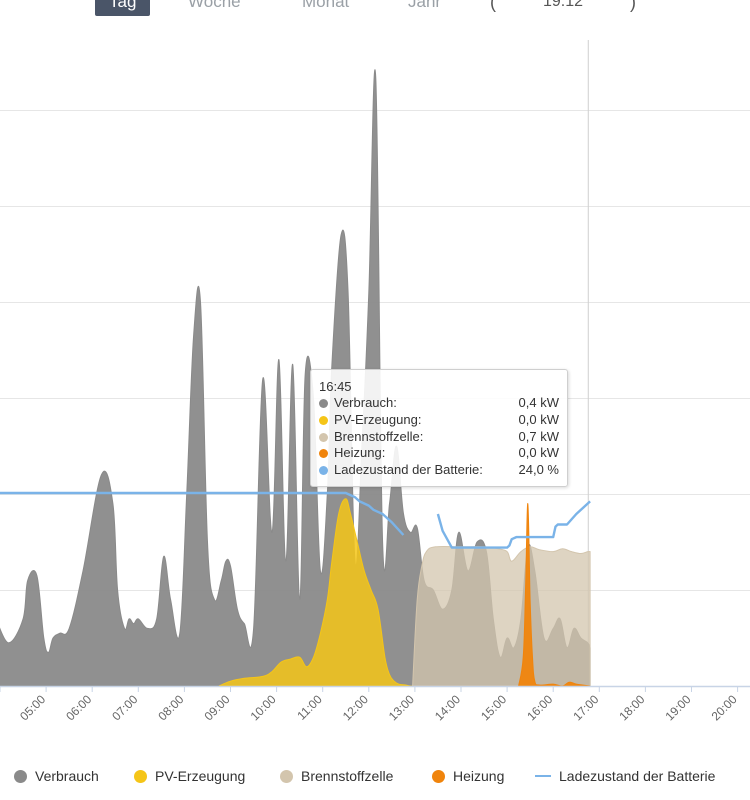 The width and height of the screenshot is (750, 800). I want to click on chart-lines, so click(295, 520).